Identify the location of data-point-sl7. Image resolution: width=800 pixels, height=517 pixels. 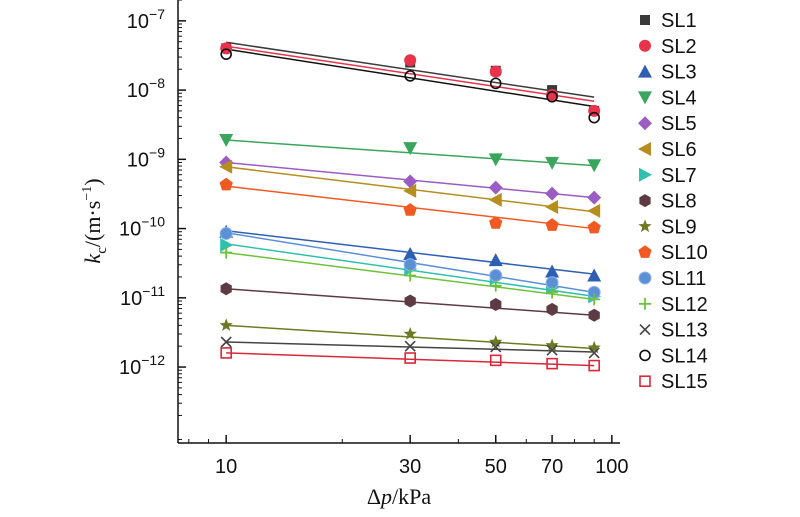
(227, 244).